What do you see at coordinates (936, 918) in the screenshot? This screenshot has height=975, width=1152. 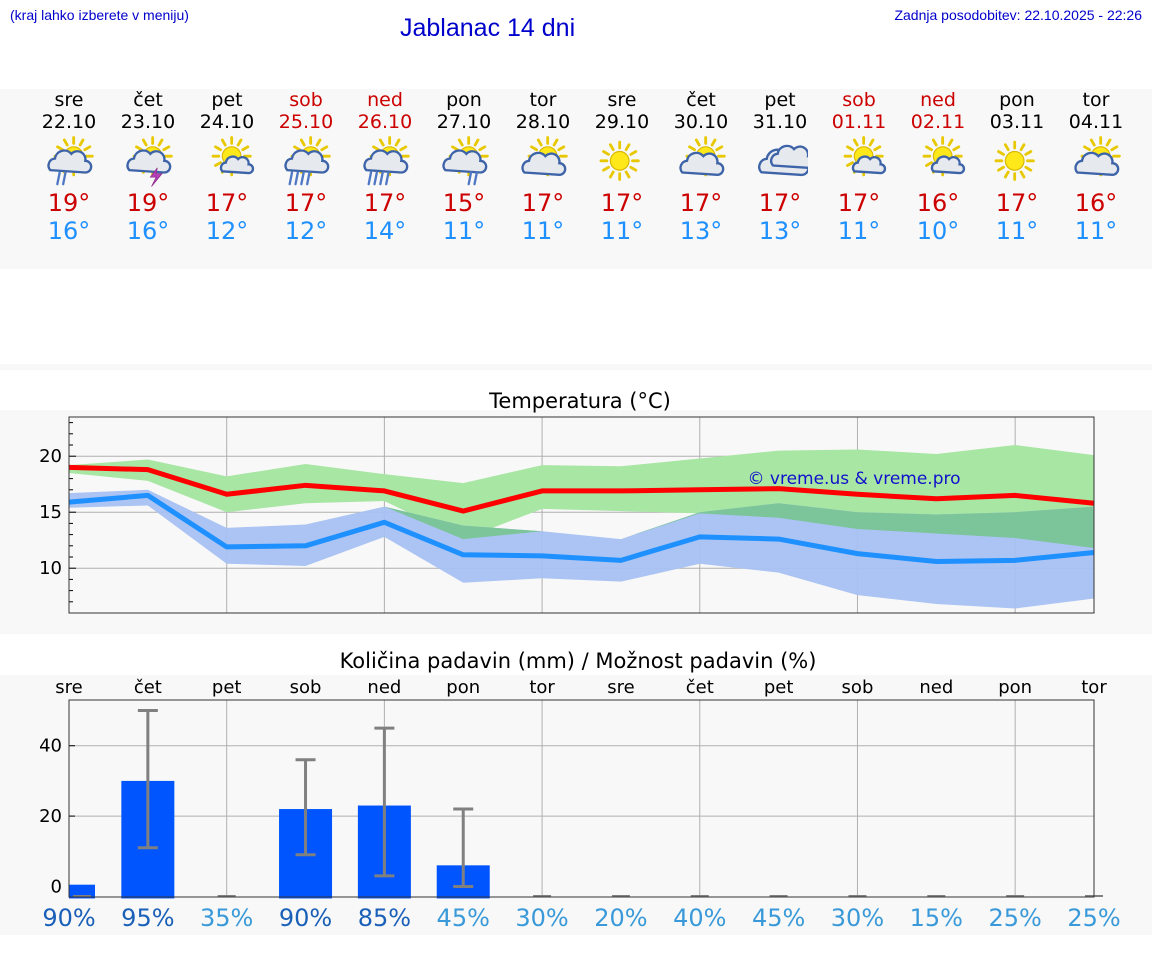 I see `precipitation-probability: 15%` at bounding box center [936, 918].